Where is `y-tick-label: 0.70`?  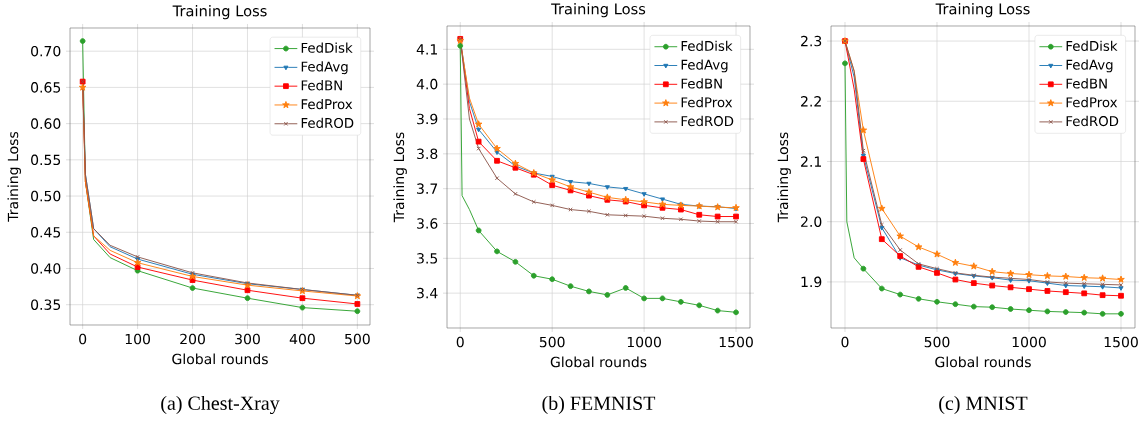
y-tick-label: 0.70 is located at coordinates (46, 51).